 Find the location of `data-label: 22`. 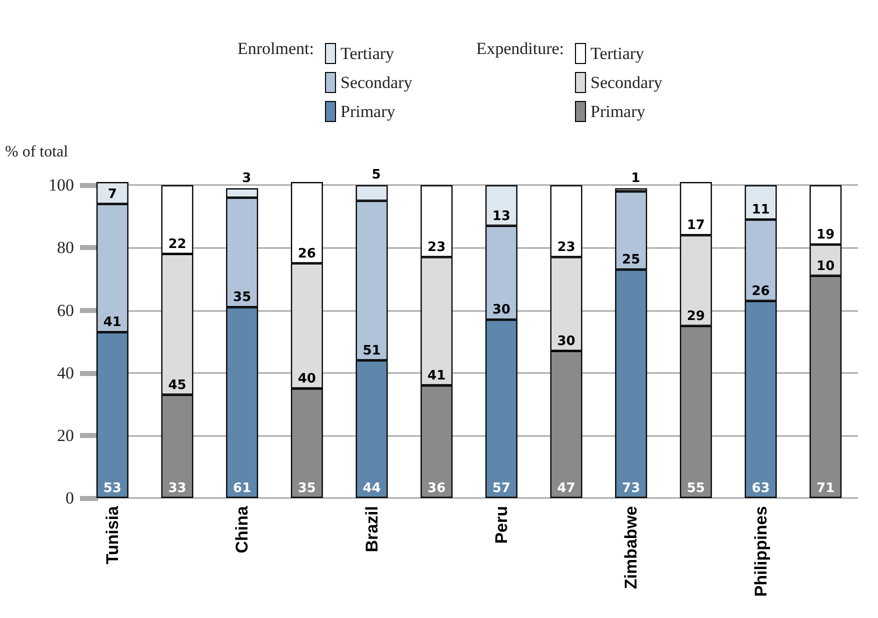

data-label: 22 is located at coordinates (177, 244).